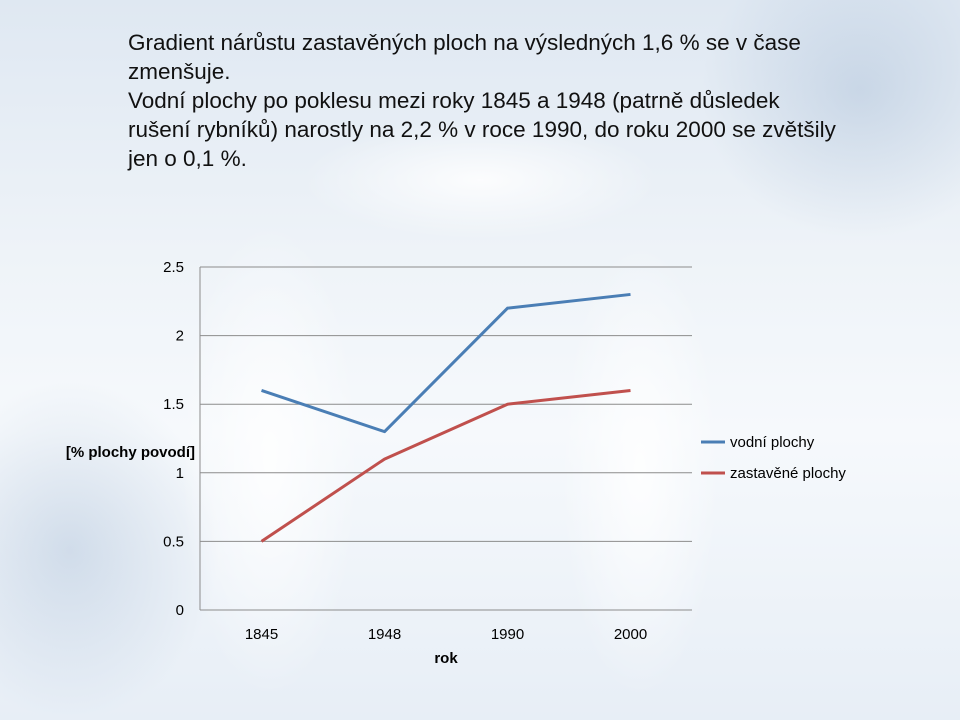  What do you see at coordinates (180, 336) in the screenshot?
I see `y-tick-label: 2` at bounding box center [180, 336].